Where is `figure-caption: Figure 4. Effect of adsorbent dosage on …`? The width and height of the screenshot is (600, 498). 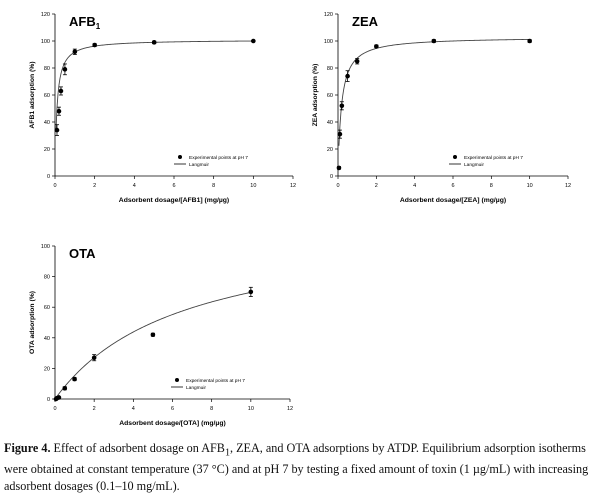 figure-caption: Figure 4. Effect of adsorbent dosage on … is located at coordinates (300, 467).